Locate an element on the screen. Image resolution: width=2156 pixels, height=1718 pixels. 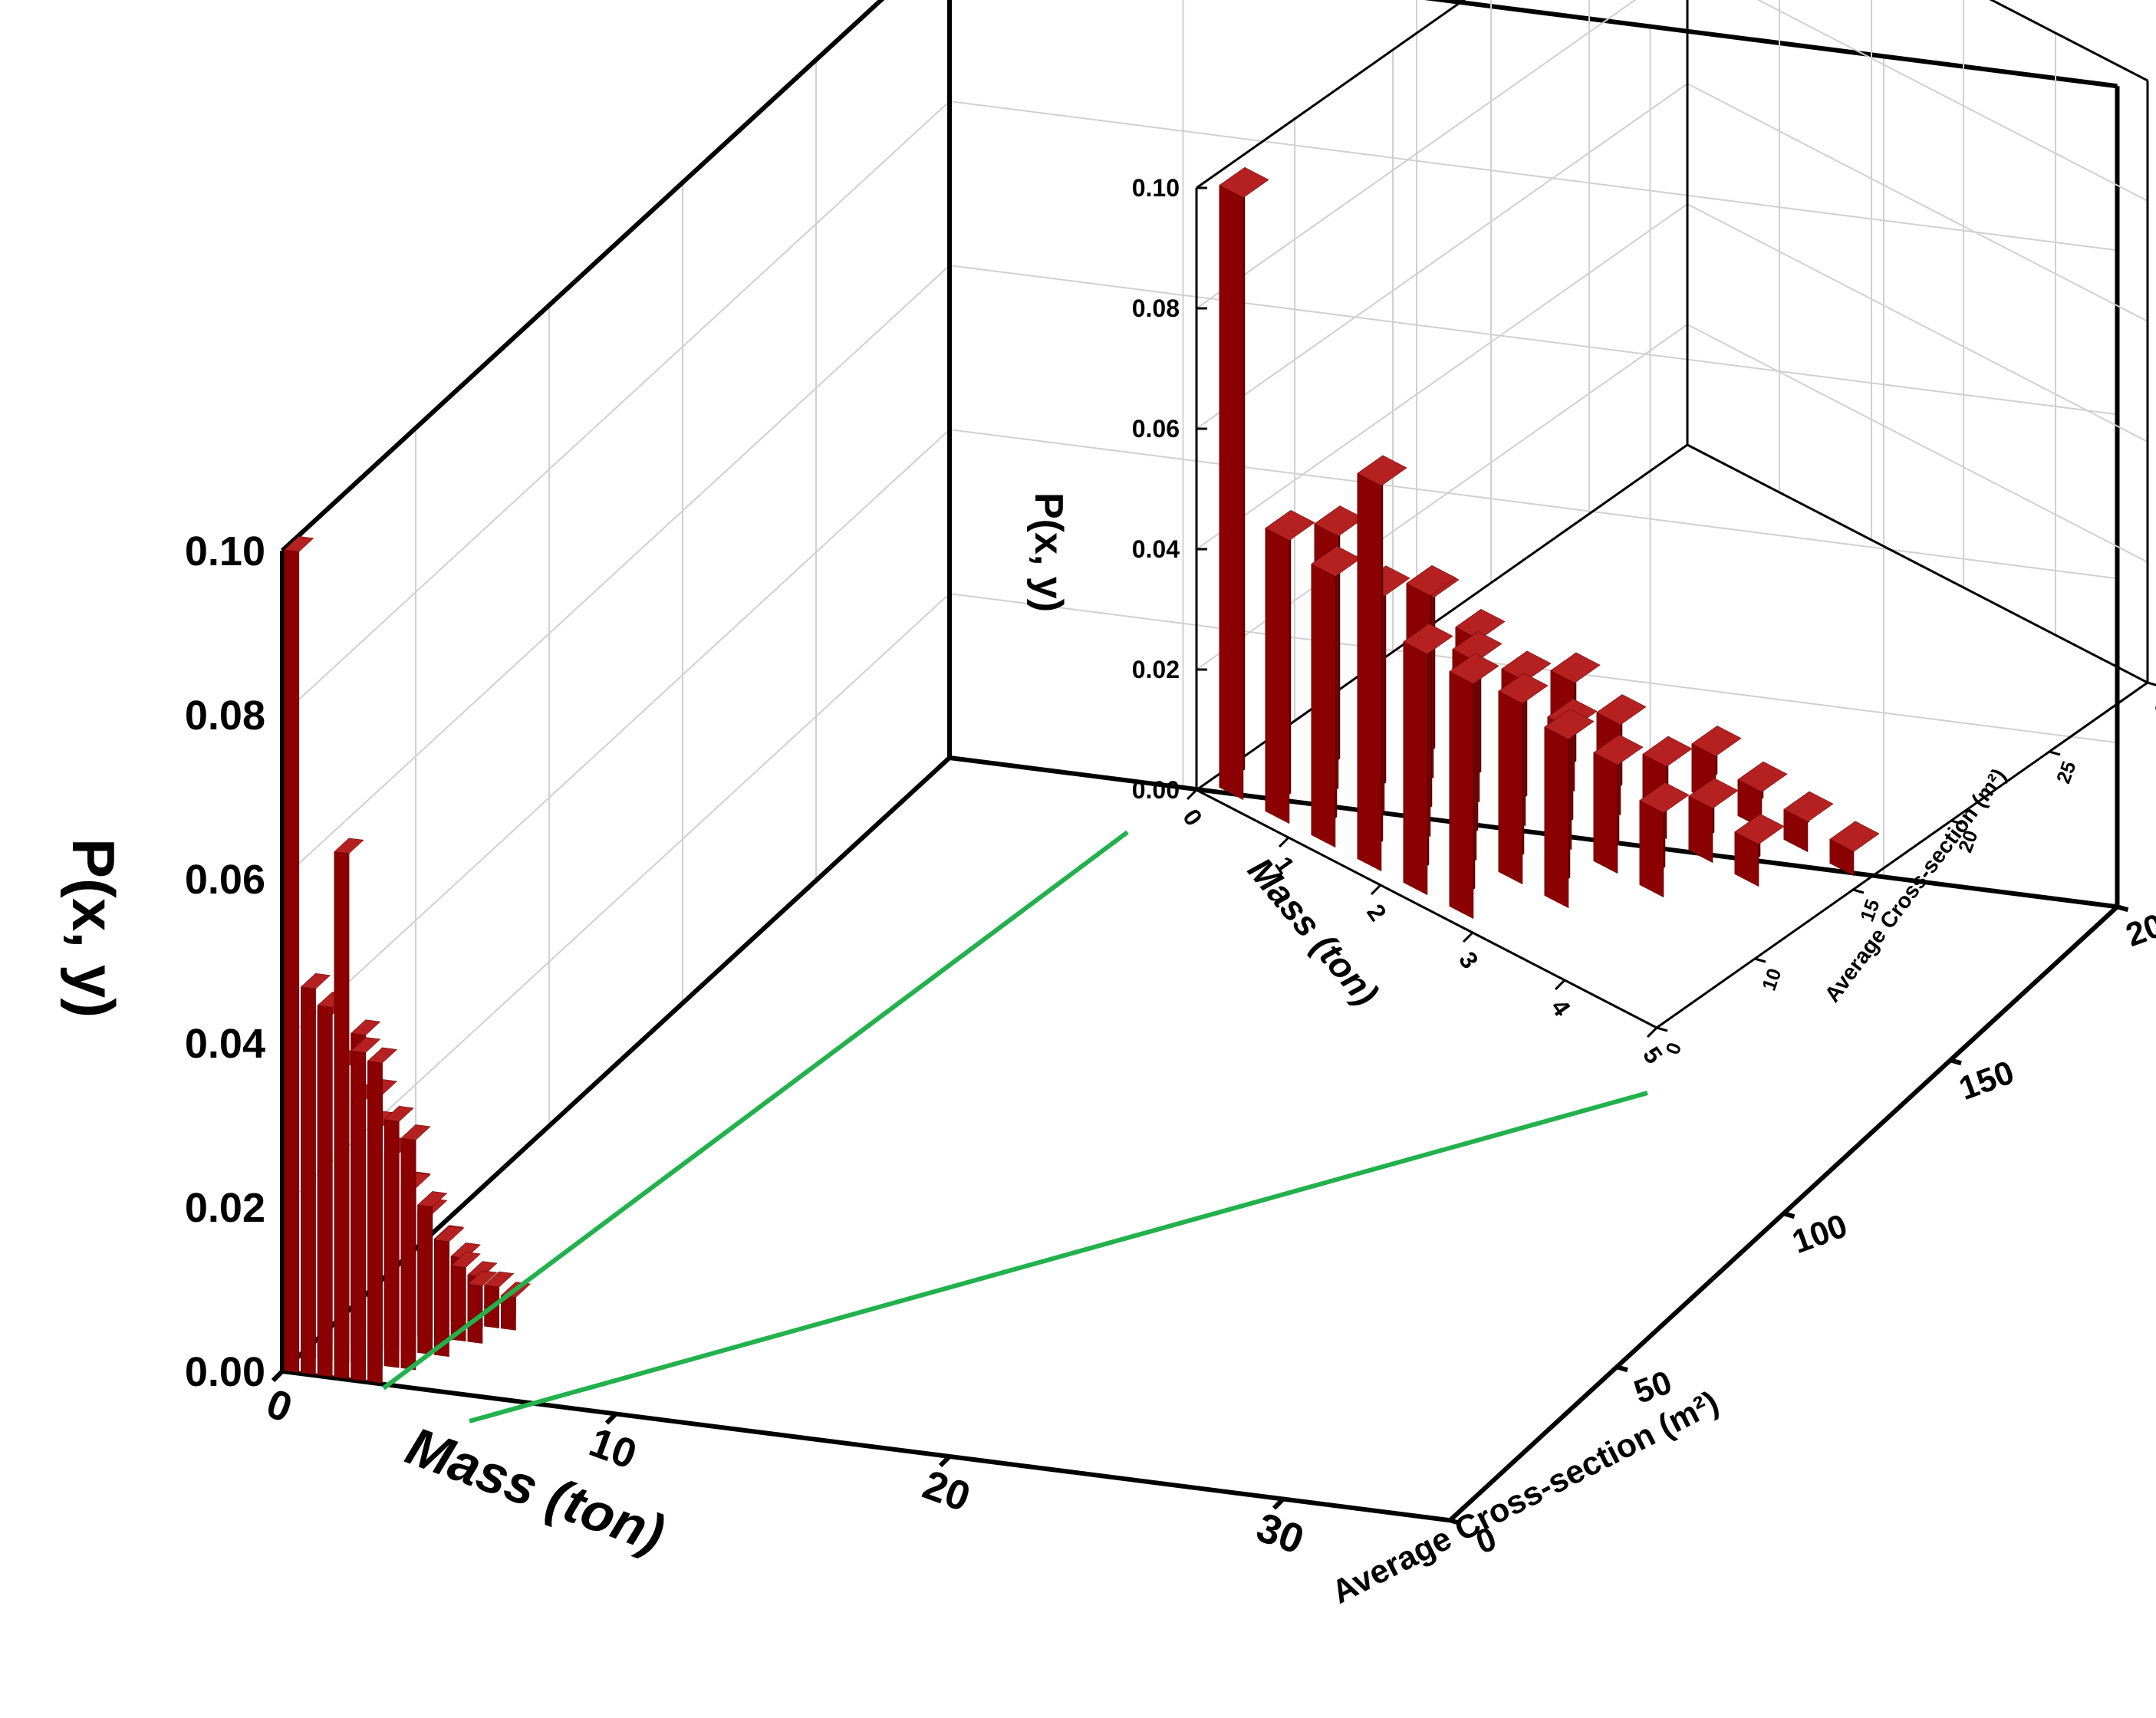
inset-x-tick-label: 3 is located at coordinates (1468, 959).